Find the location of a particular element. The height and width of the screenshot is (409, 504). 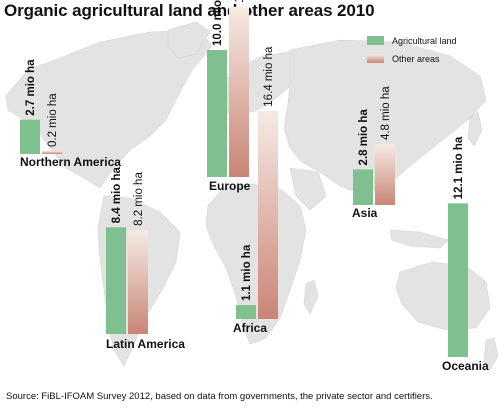

region-name-northern-america: Northern America is located at coordinates (70, 162).